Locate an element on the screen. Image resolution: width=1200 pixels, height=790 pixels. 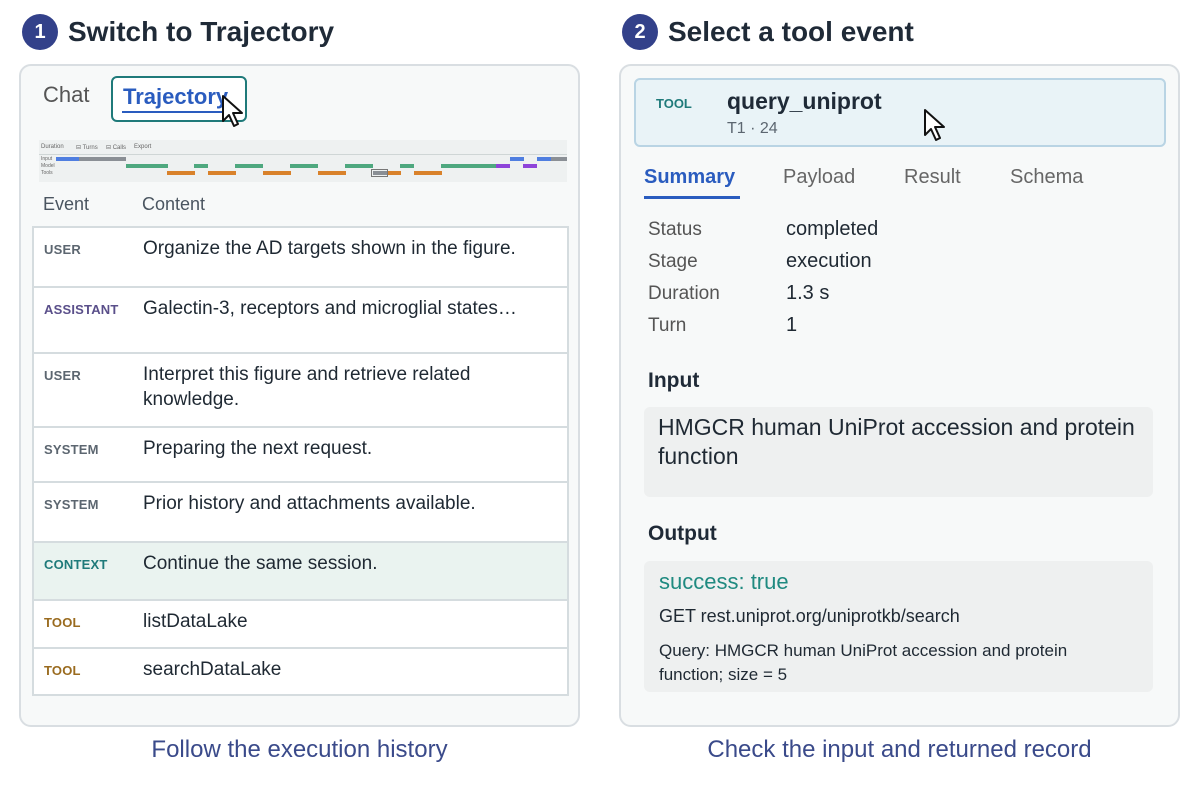
column-header-content: Content is located at coordinates (174, 204).